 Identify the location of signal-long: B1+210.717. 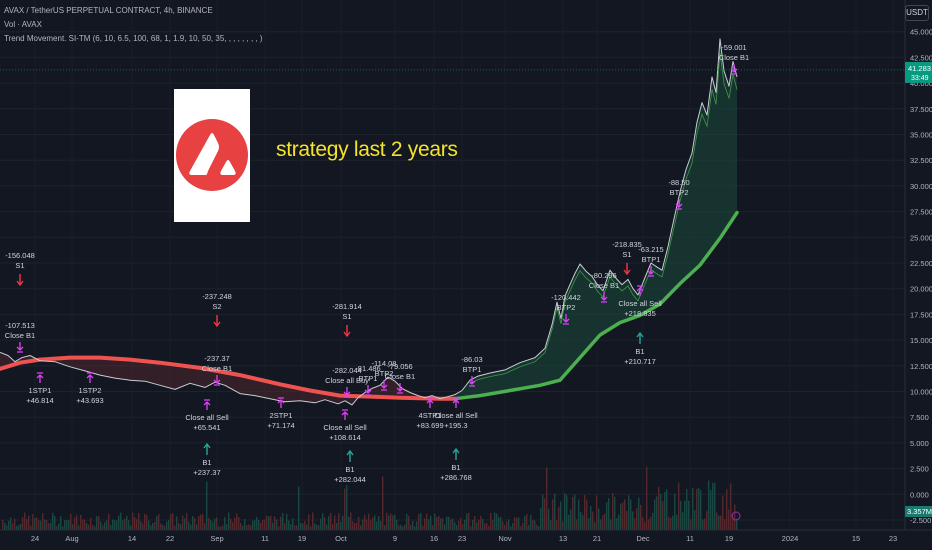
(640, 348).